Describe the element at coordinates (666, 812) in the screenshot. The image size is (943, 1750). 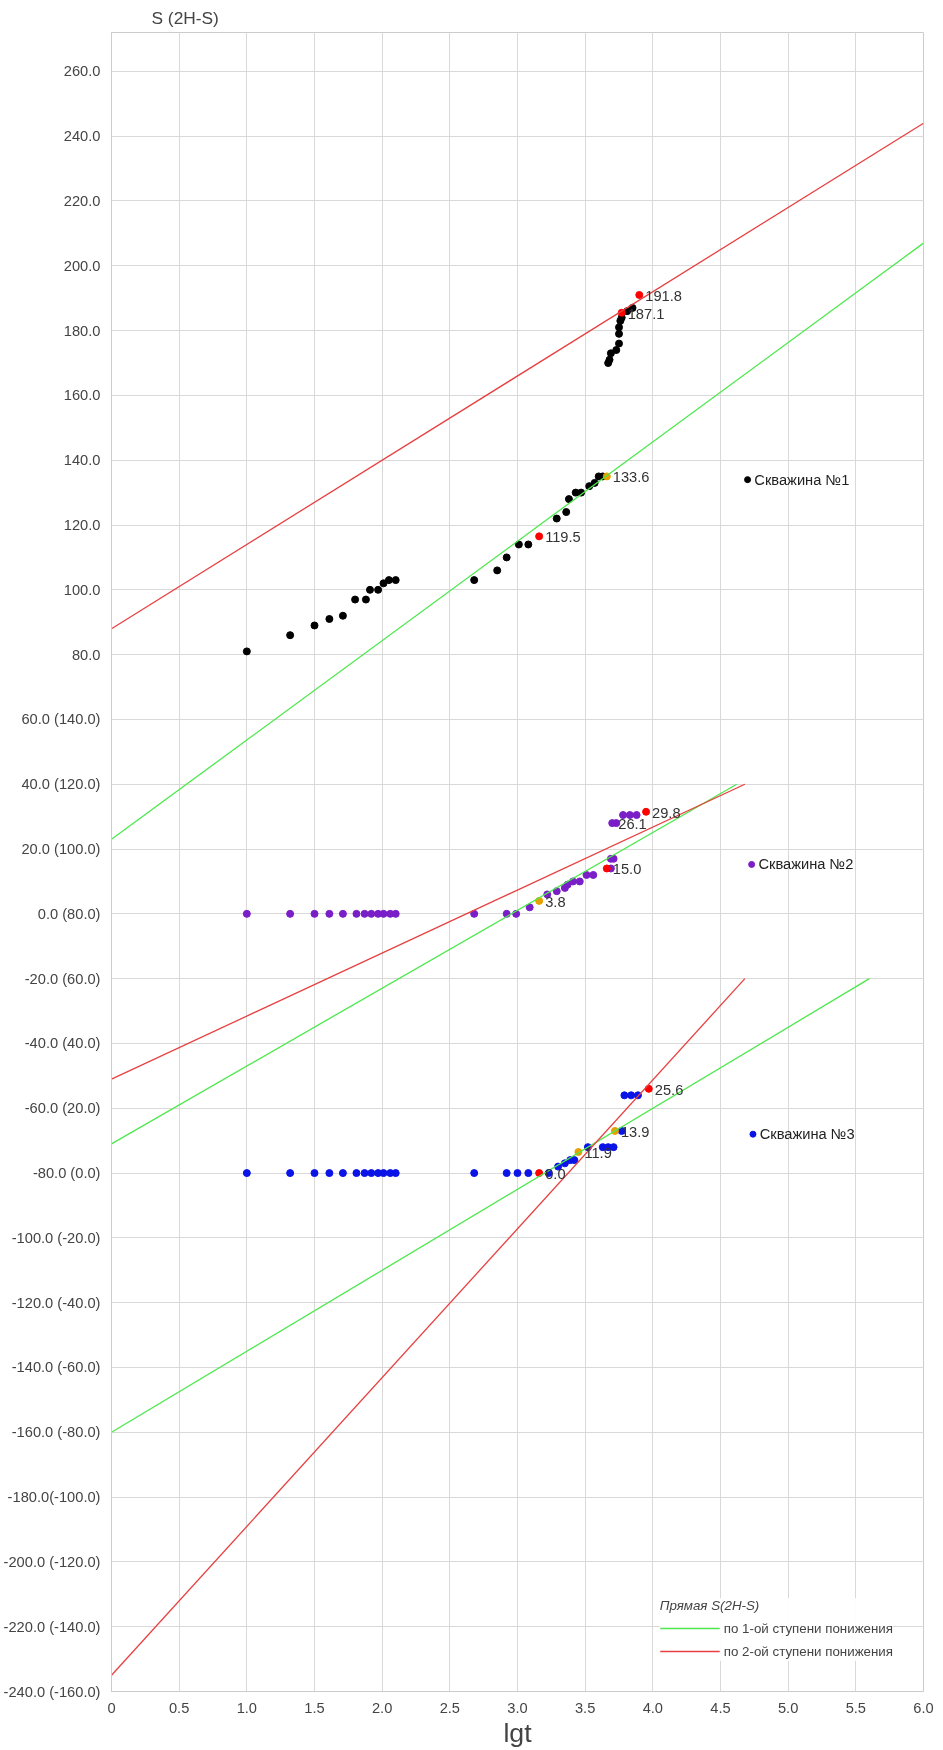
I see `annotation: 29.8` at that location.